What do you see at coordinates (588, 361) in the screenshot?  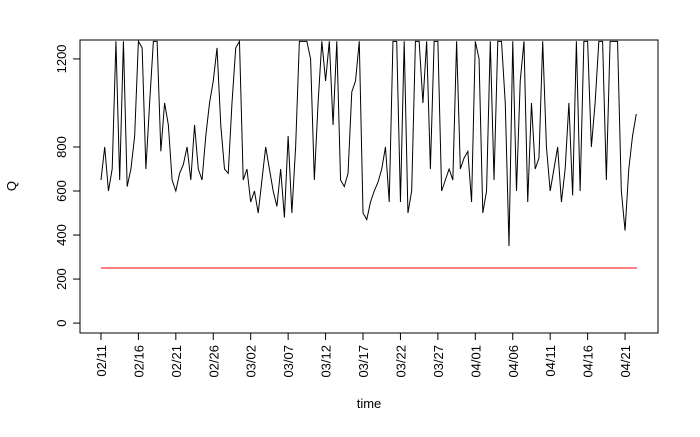 I see `x-tick-label: 04/16` at bounding box center [588, 361].